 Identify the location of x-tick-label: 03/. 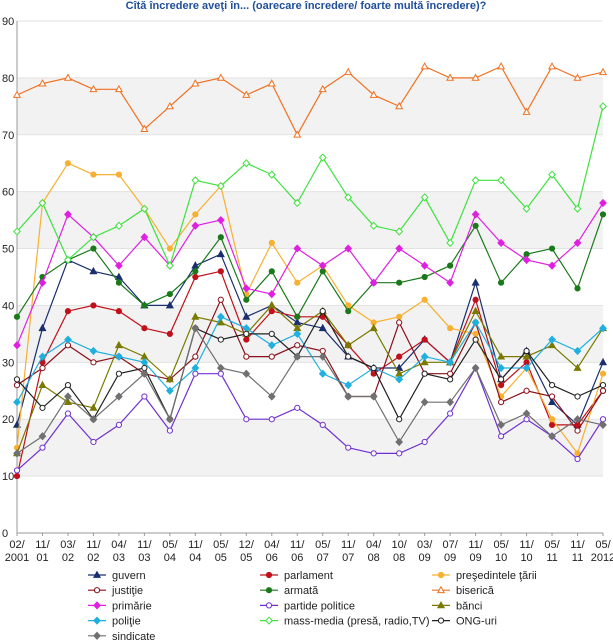
(68, 545).